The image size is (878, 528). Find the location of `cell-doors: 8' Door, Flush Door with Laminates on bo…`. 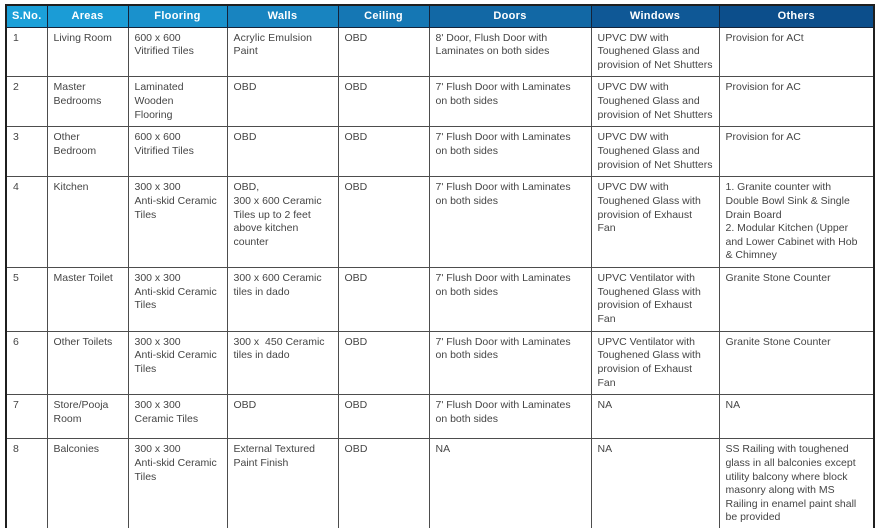

cell-doors: 8' Door, Flush Door with Laminates on bo… is located at coordinates (510, 52).